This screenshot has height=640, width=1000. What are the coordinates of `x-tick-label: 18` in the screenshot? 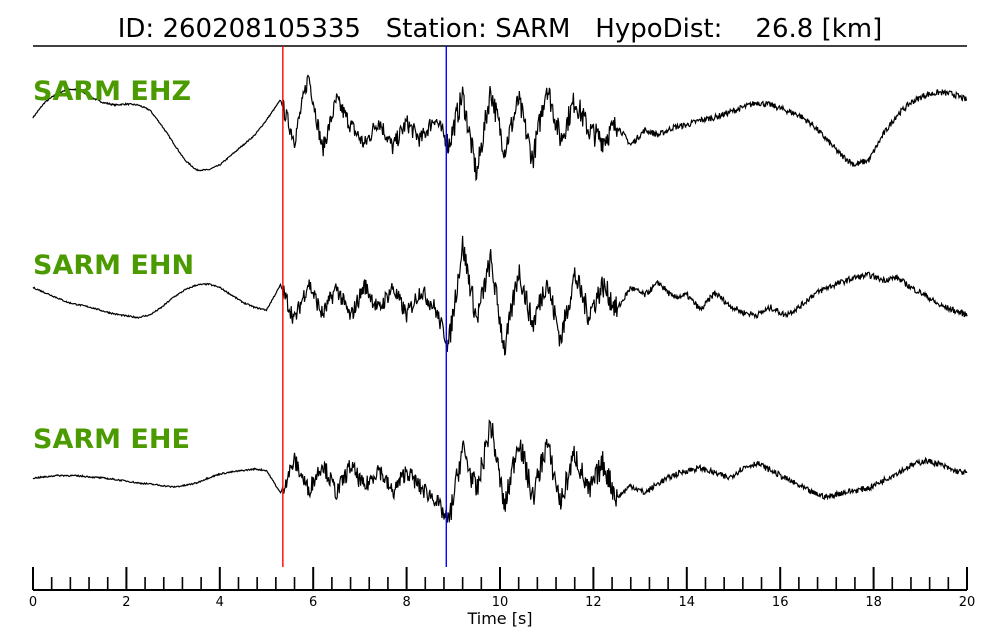 It's located at (873, 602).